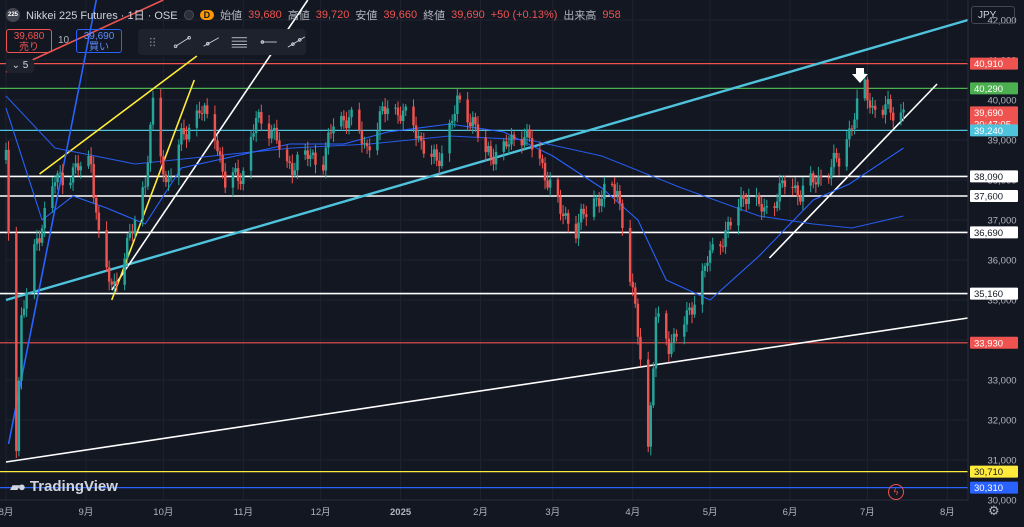 The image size is (1024, 527). What do you see at coordinates (64, 486) in the screenshot?
I see `tradingview-logo: ▰● TradingView` at bounding box center [64, 486].